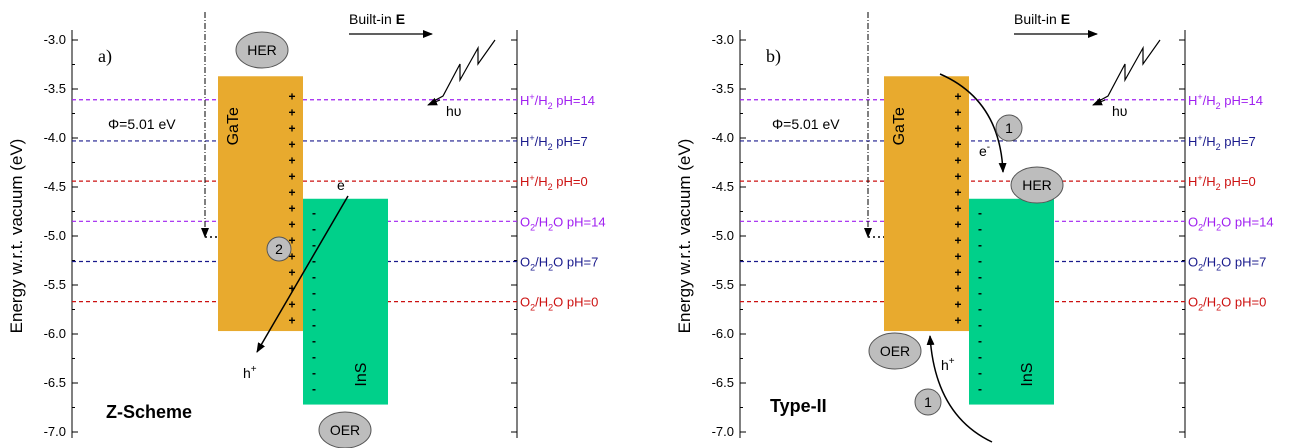 This screenshot has height=448, width=1311. What do you see at coordinates (723, 88) in the screenshot?
I see `y-tick-label: -3.5` at bounding box center [723, 88].